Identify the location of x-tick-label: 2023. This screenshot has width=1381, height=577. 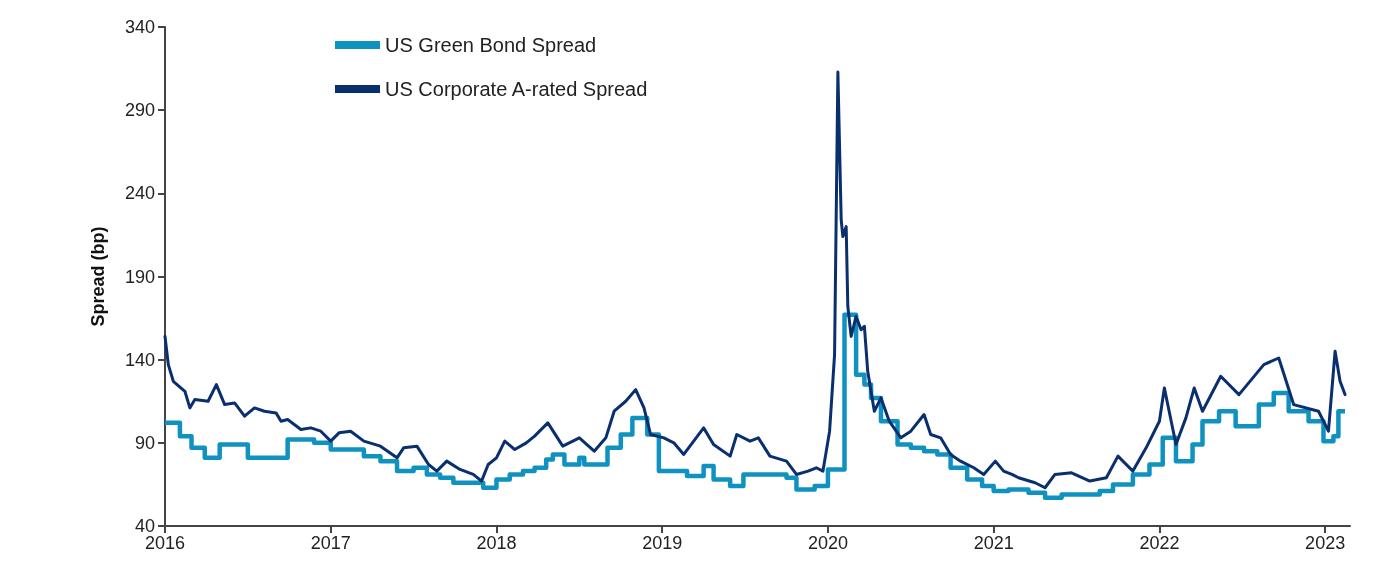
(1325, 543).